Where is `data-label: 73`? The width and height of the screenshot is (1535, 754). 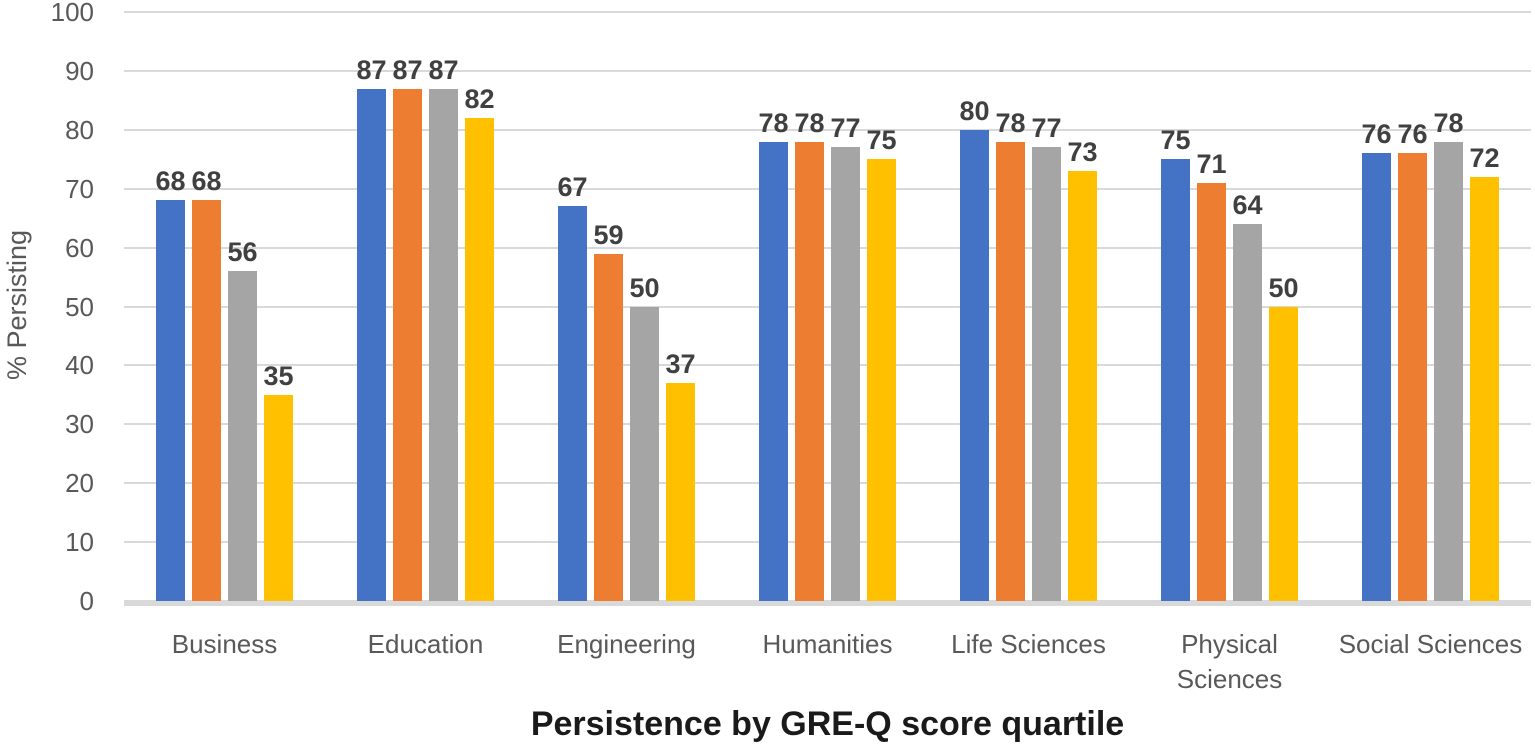
data-label: 73 is located at coordinates (1082, 152).